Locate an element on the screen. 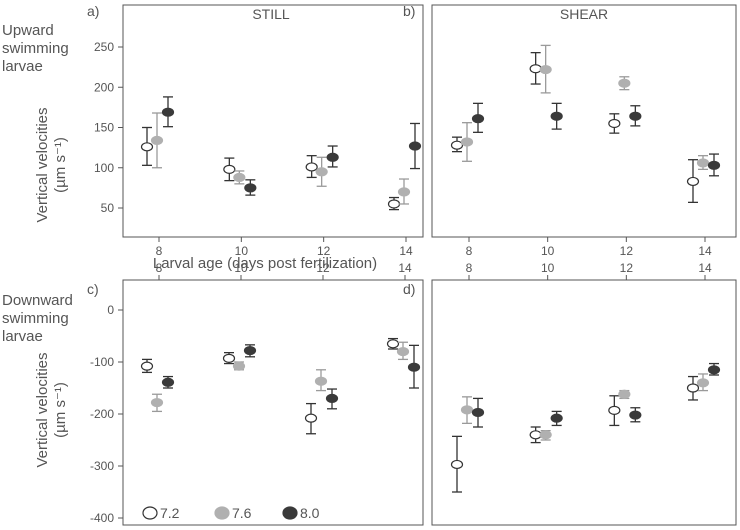 The height and width of the screenshot is (530, 740). shared-x-label: Larval age (days post fertilization) is located at coordinates (265, 263).